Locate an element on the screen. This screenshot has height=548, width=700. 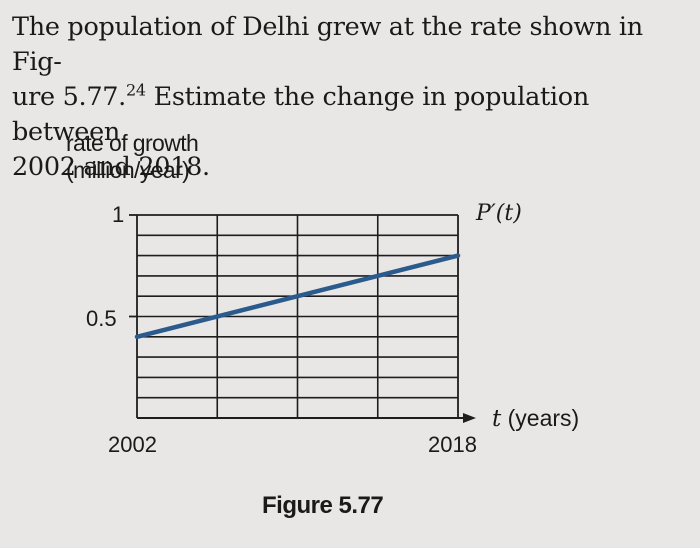
problem-line-2-start: ure 5.77. is located at coordinates (69, 97).